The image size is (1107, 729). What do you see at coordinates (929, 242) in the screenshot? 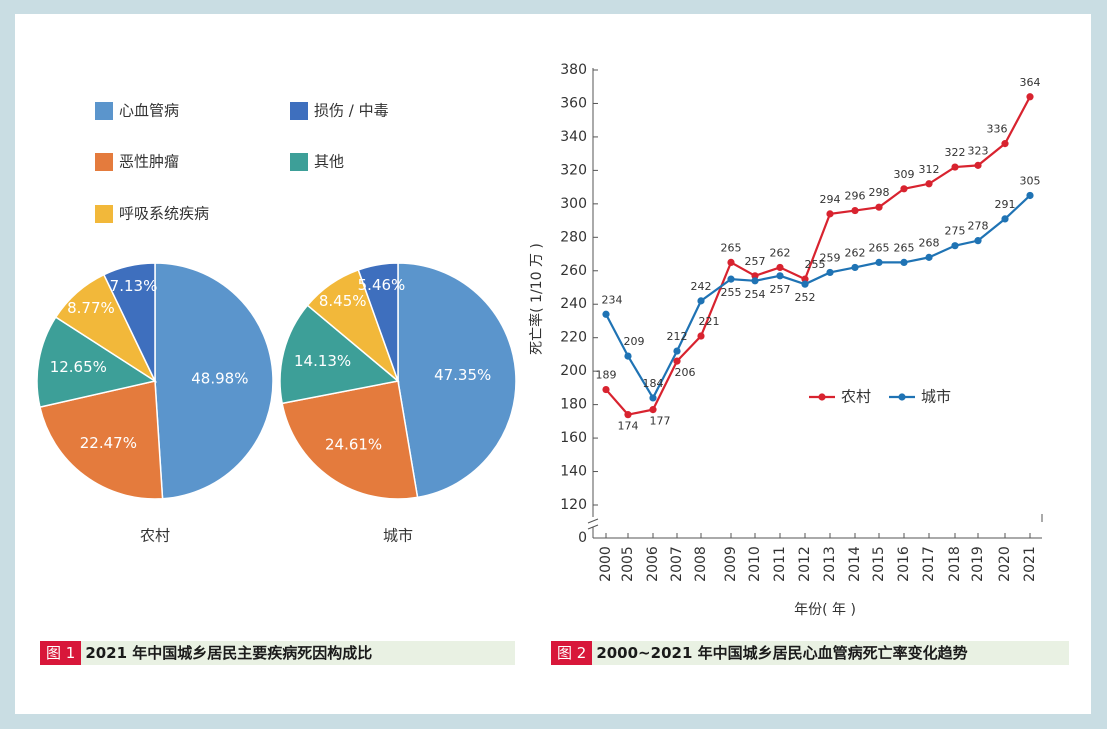
I see `data-label-urban: 268` at bounding box center [929, 242].